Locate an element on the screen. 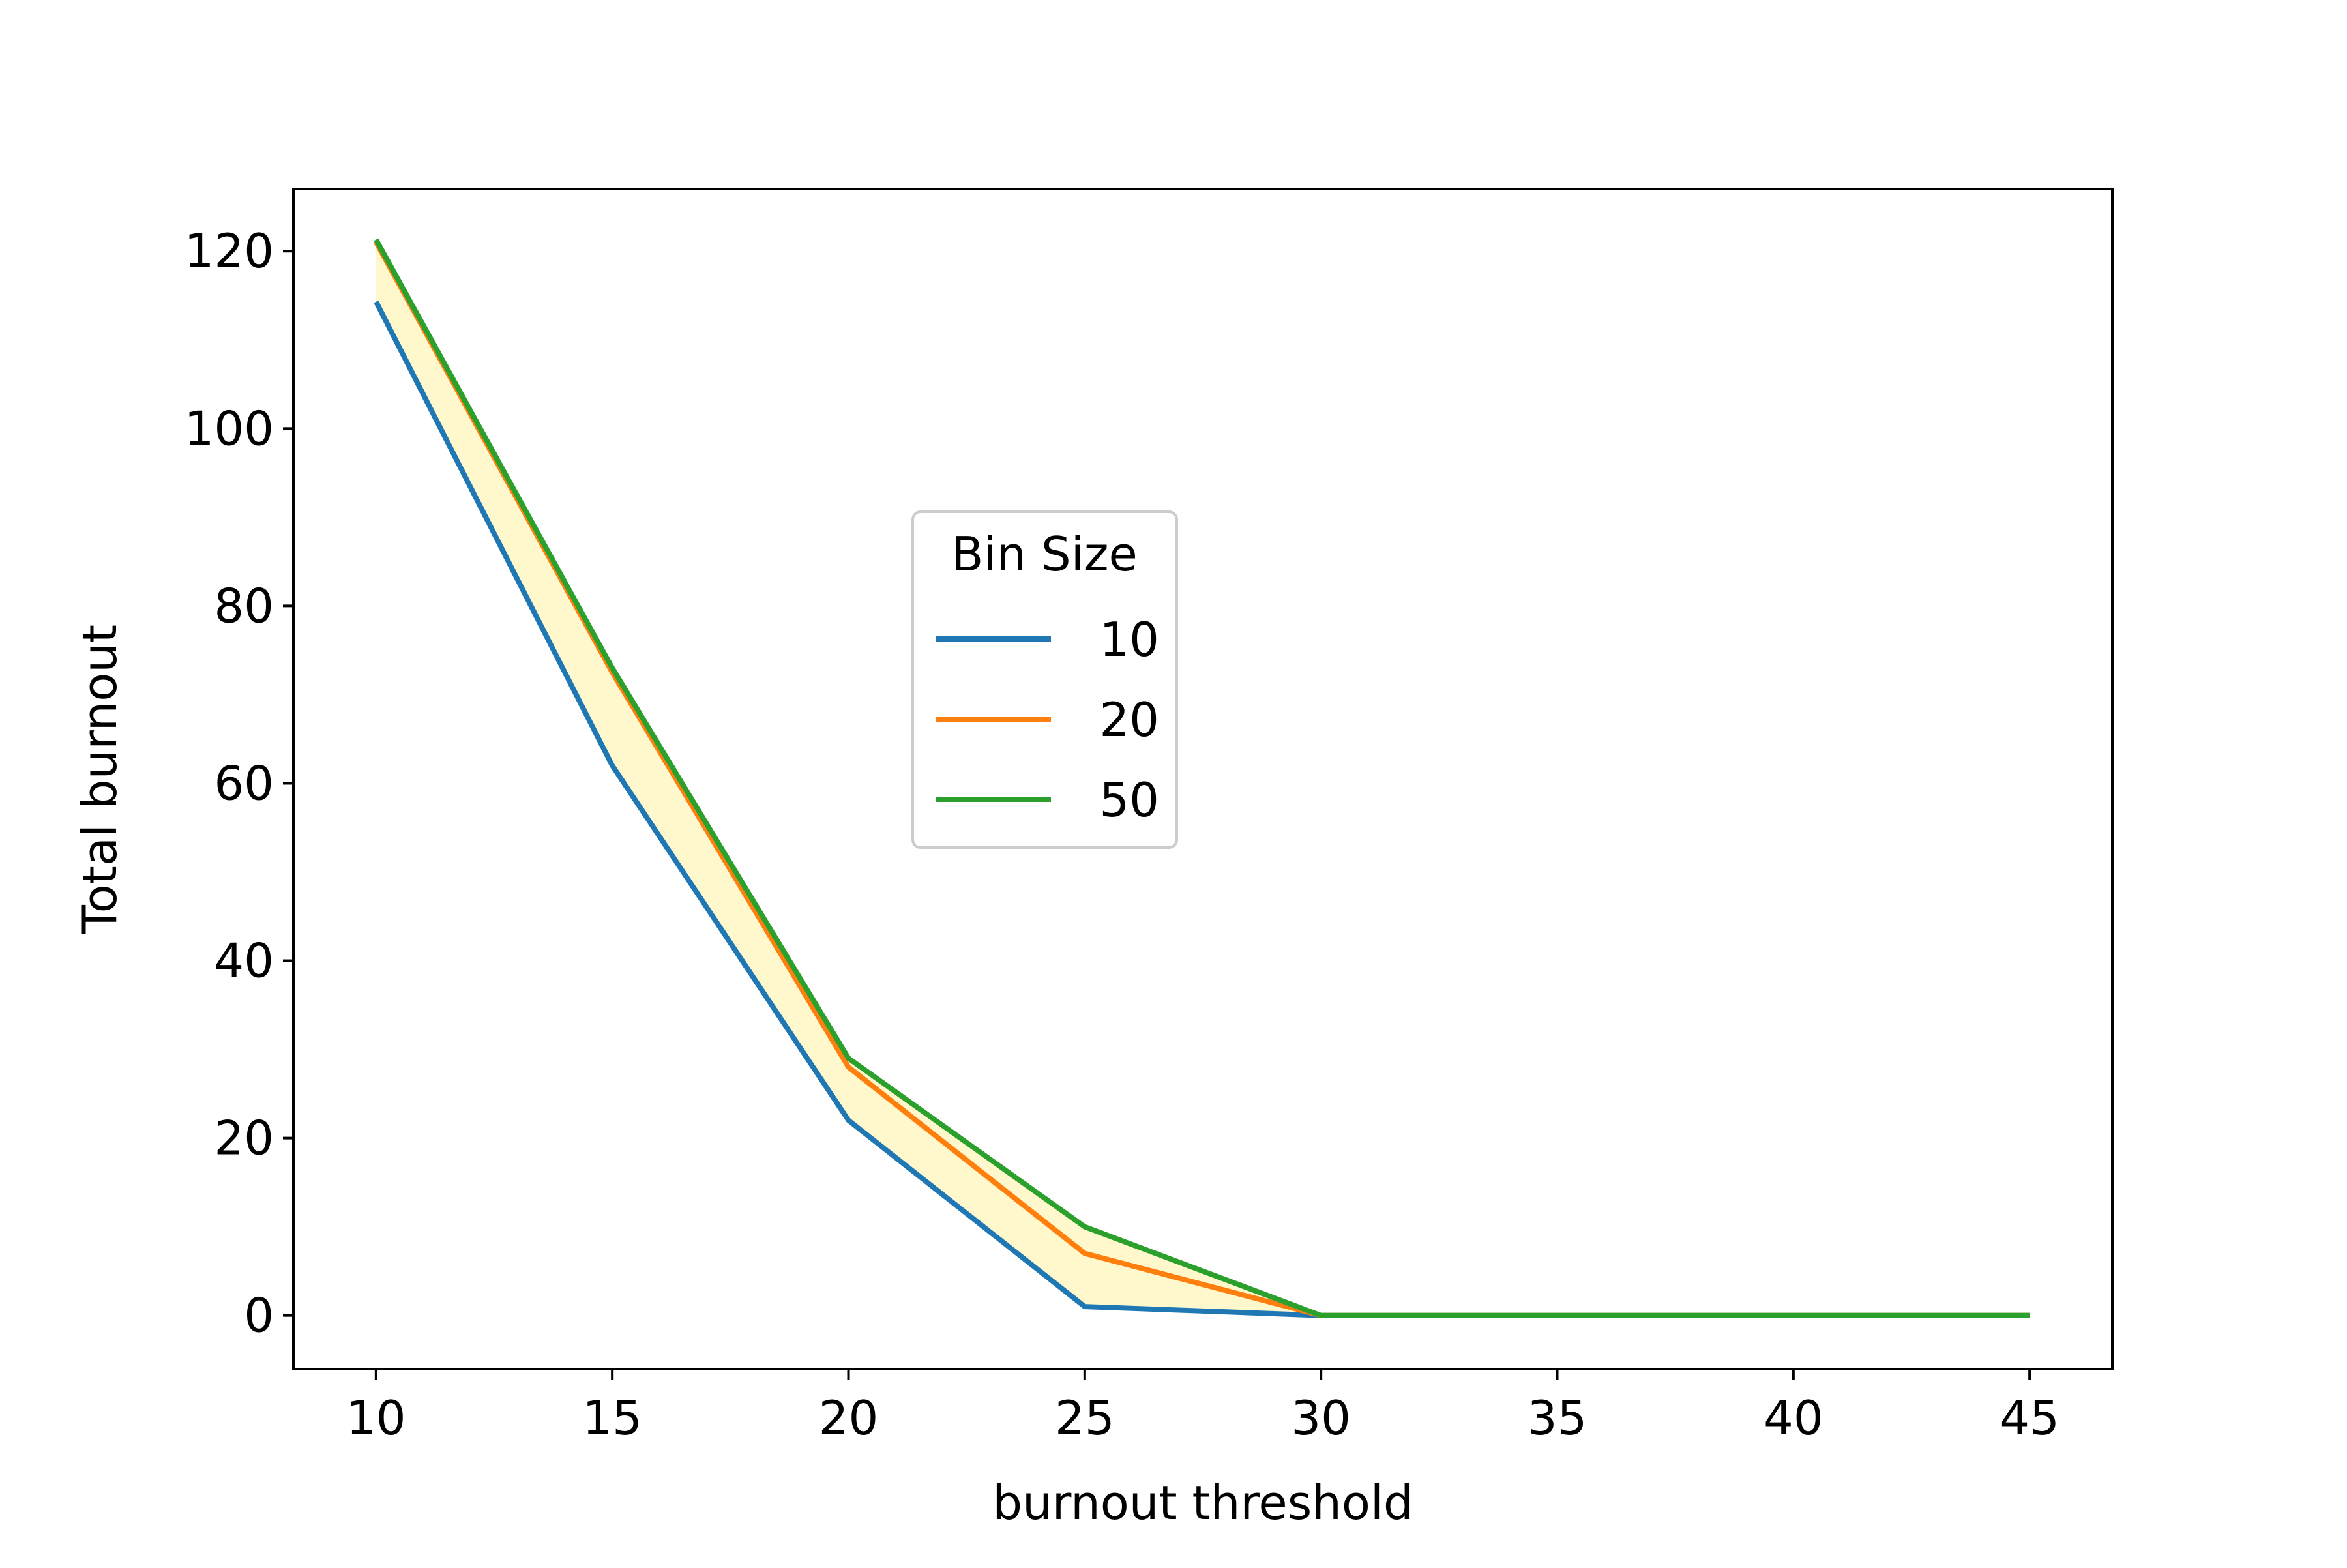  legend-title: Bin Size is located at coordinates (1044, 555).